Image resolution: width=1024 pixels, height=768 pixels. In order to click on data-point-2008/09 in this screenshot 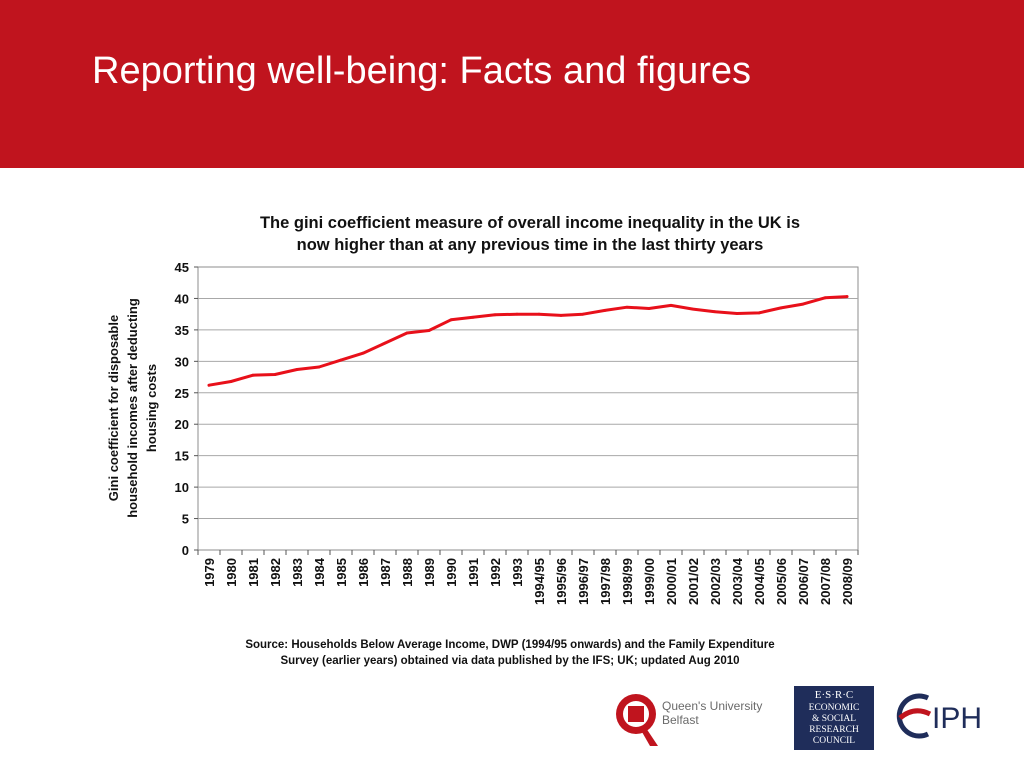, I will do `click(847, 296)`.